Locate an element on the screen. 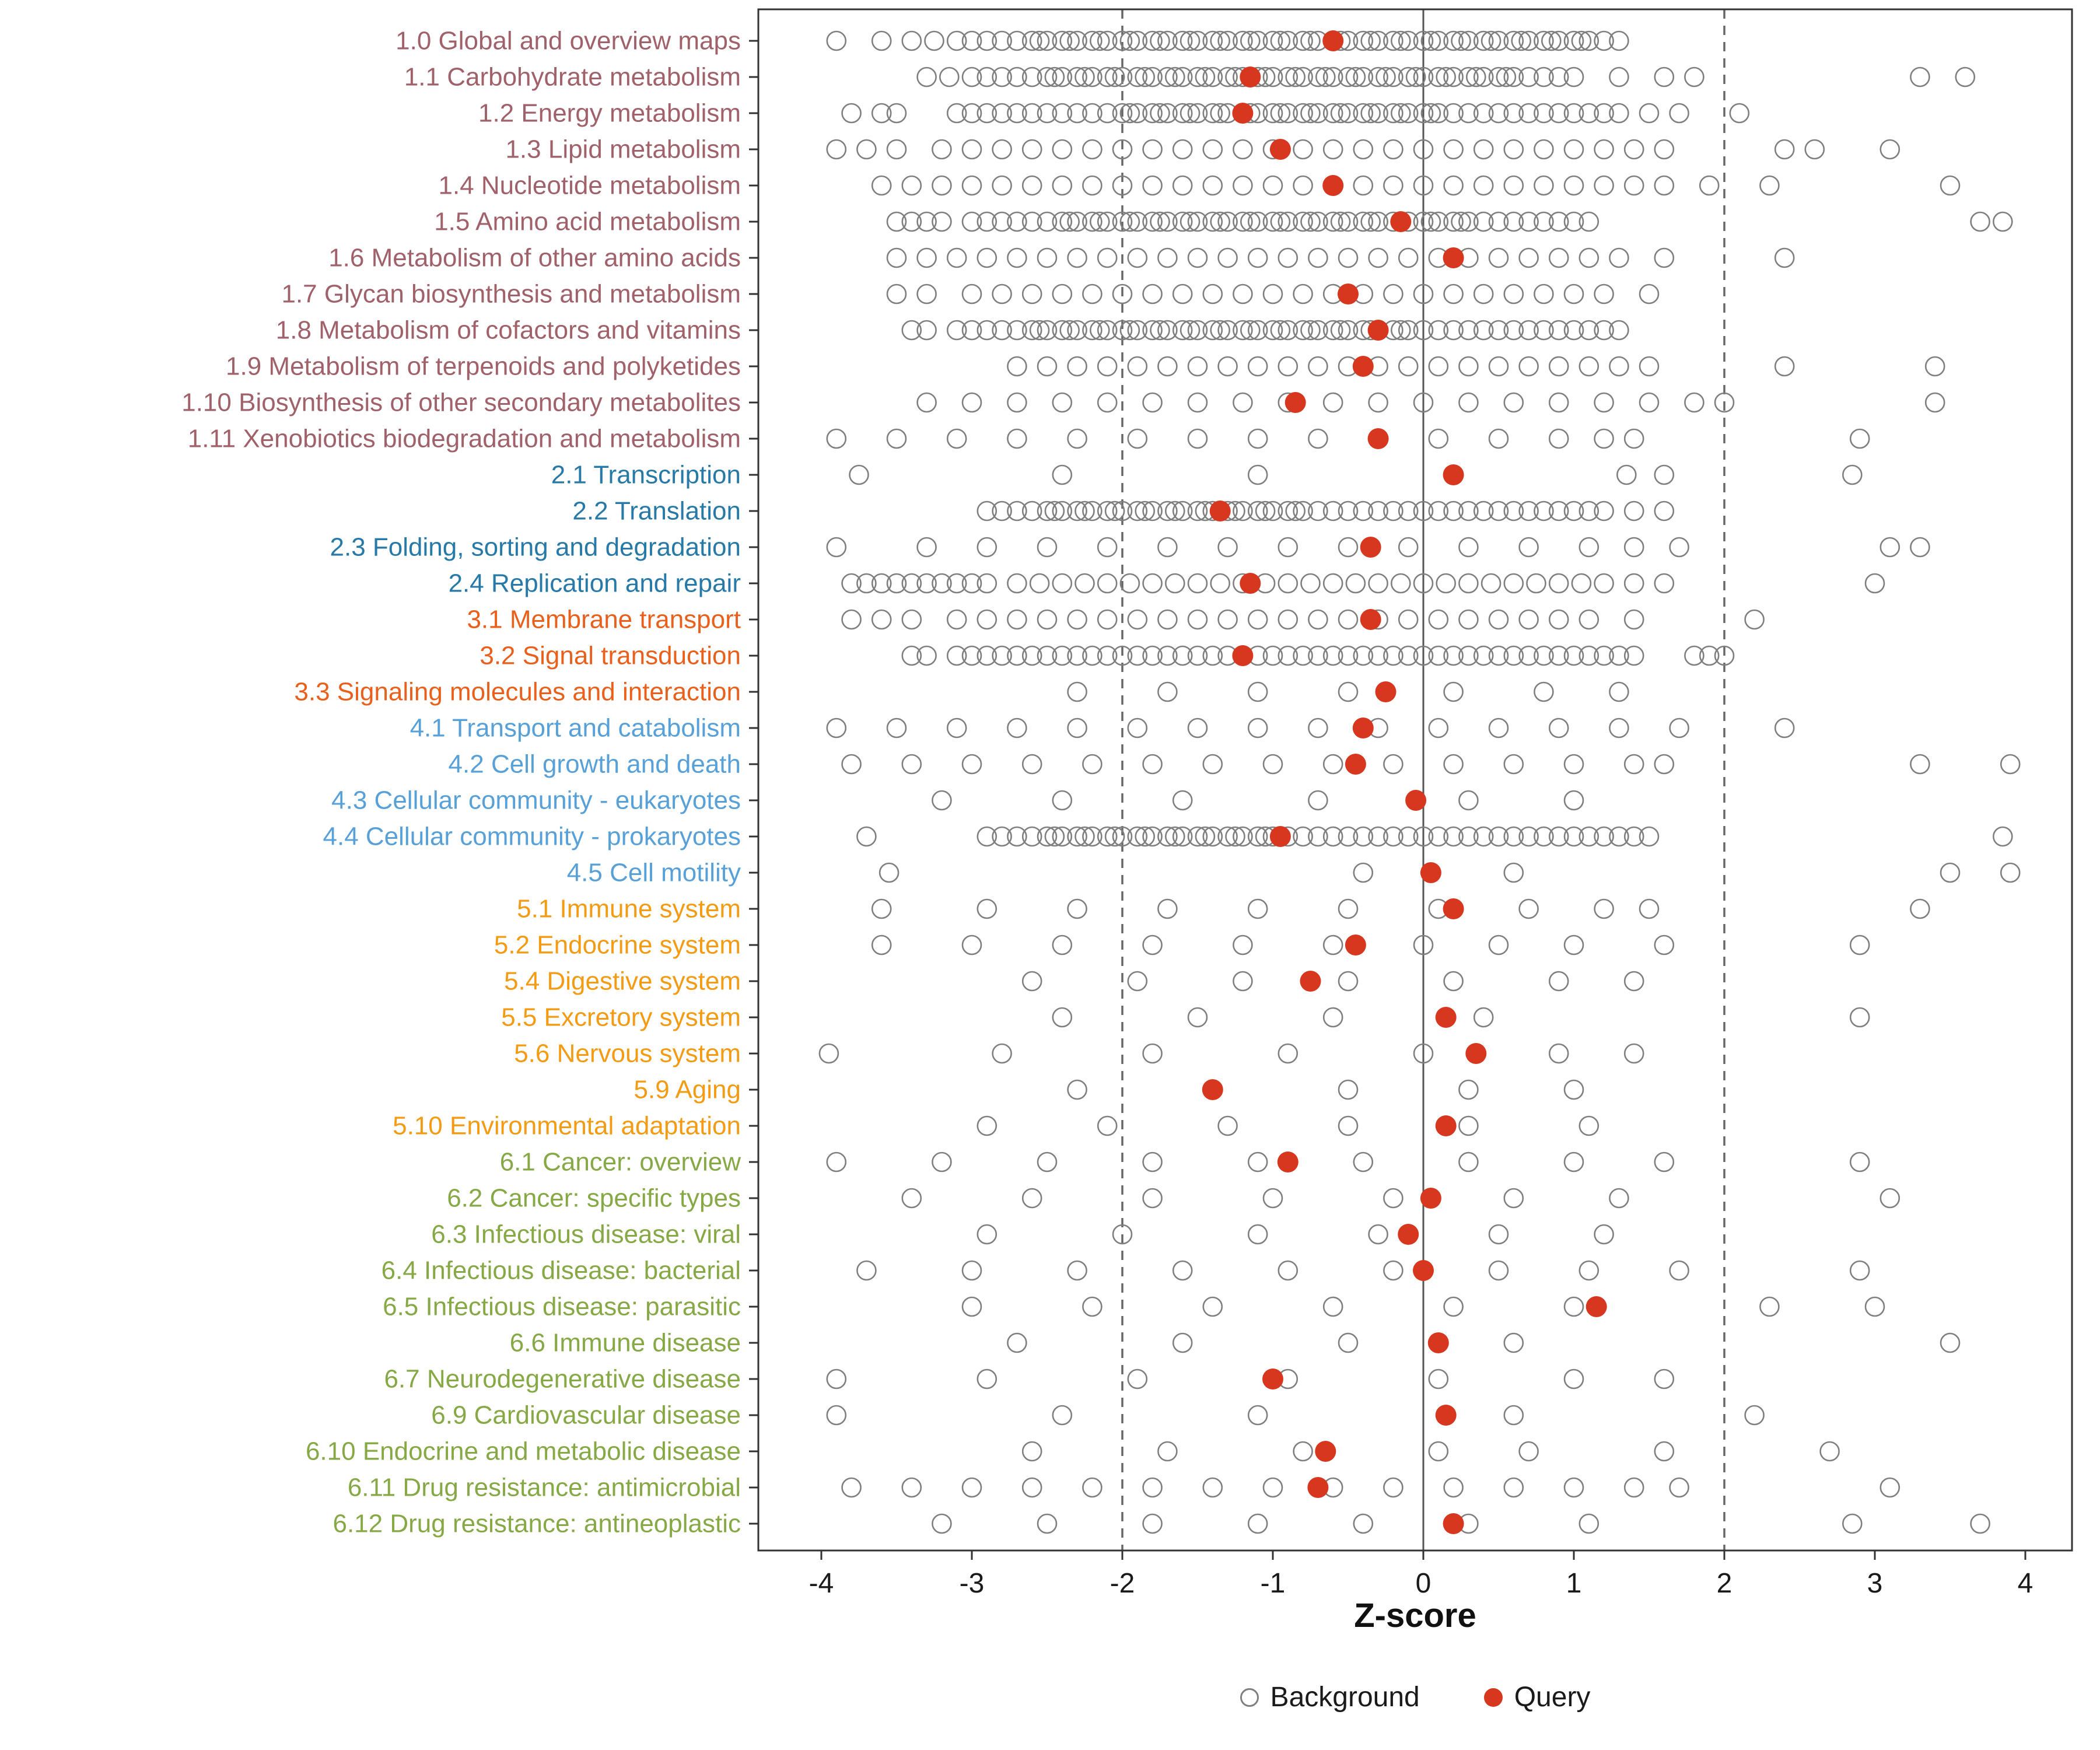 This screenshot has height=1750, width=2100. y-axis-label: 5.1 Immune system is located at coordinates (629, 909).